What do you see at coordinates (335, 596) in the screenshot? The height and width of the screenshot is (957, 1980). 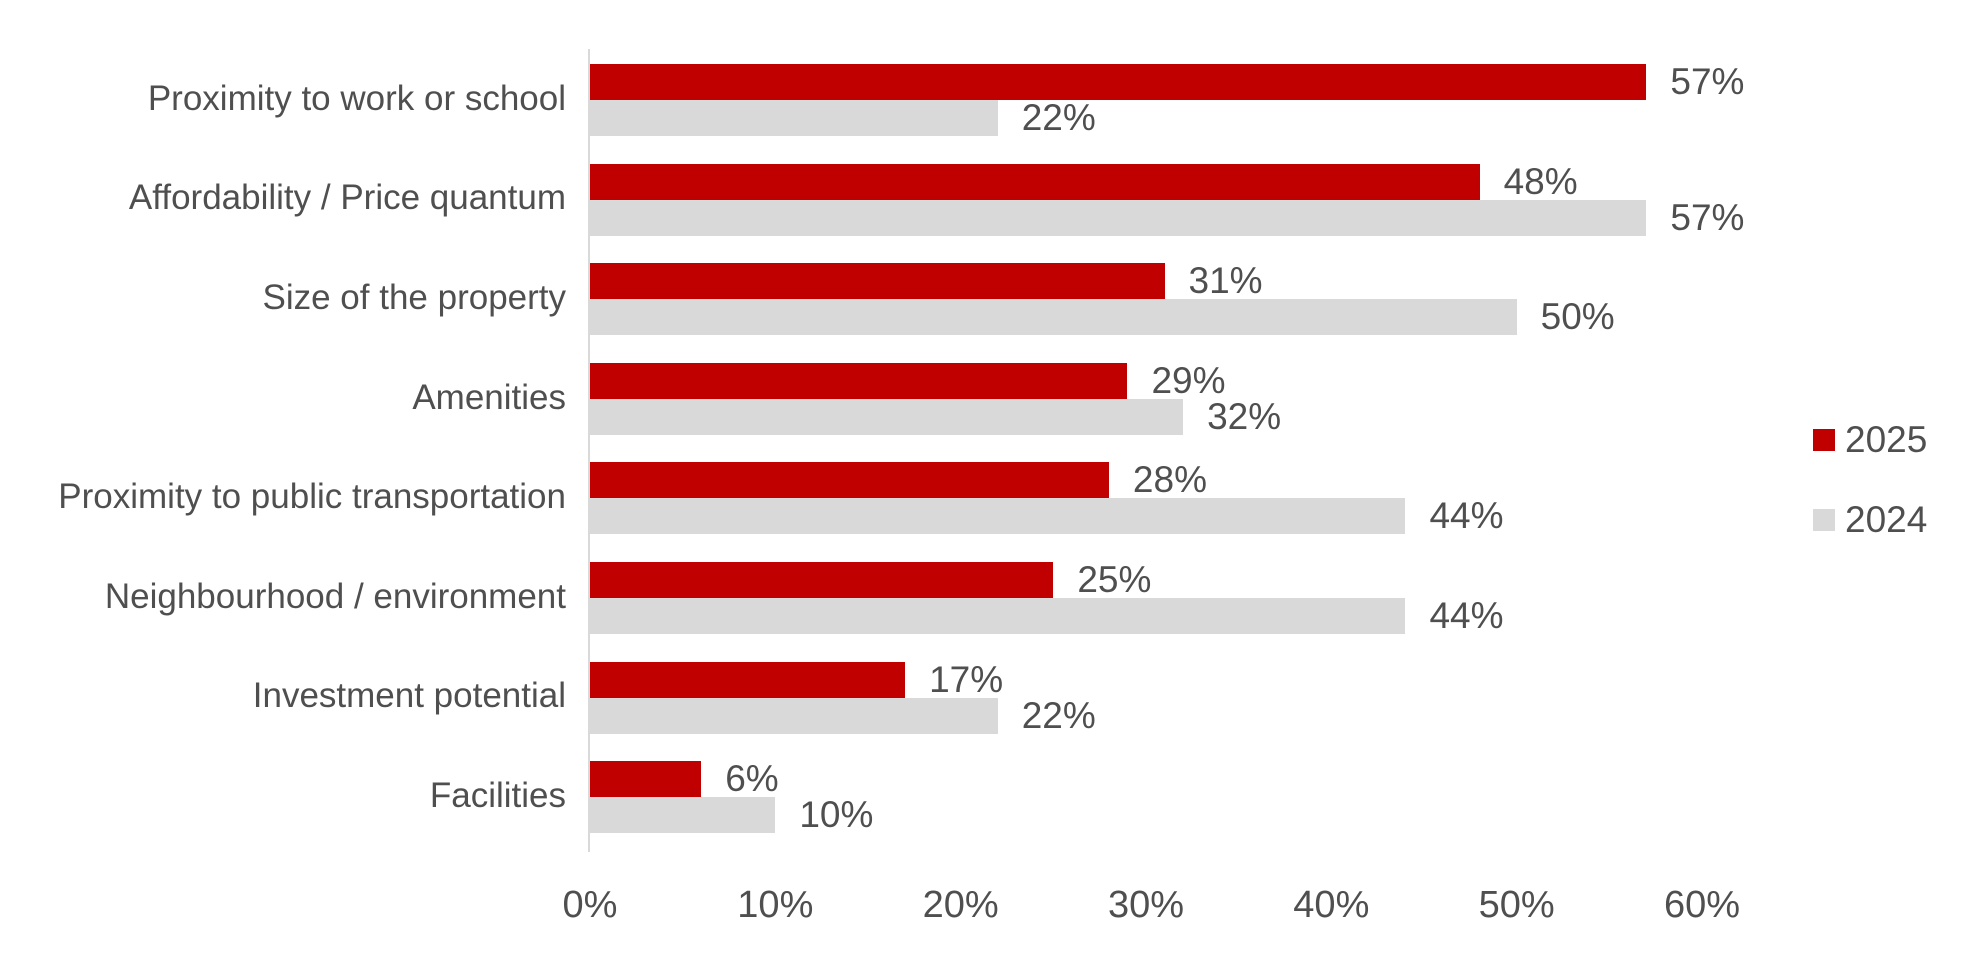 I see `category-label: Neighbourhood / environment` at bounding box center [335, 596].